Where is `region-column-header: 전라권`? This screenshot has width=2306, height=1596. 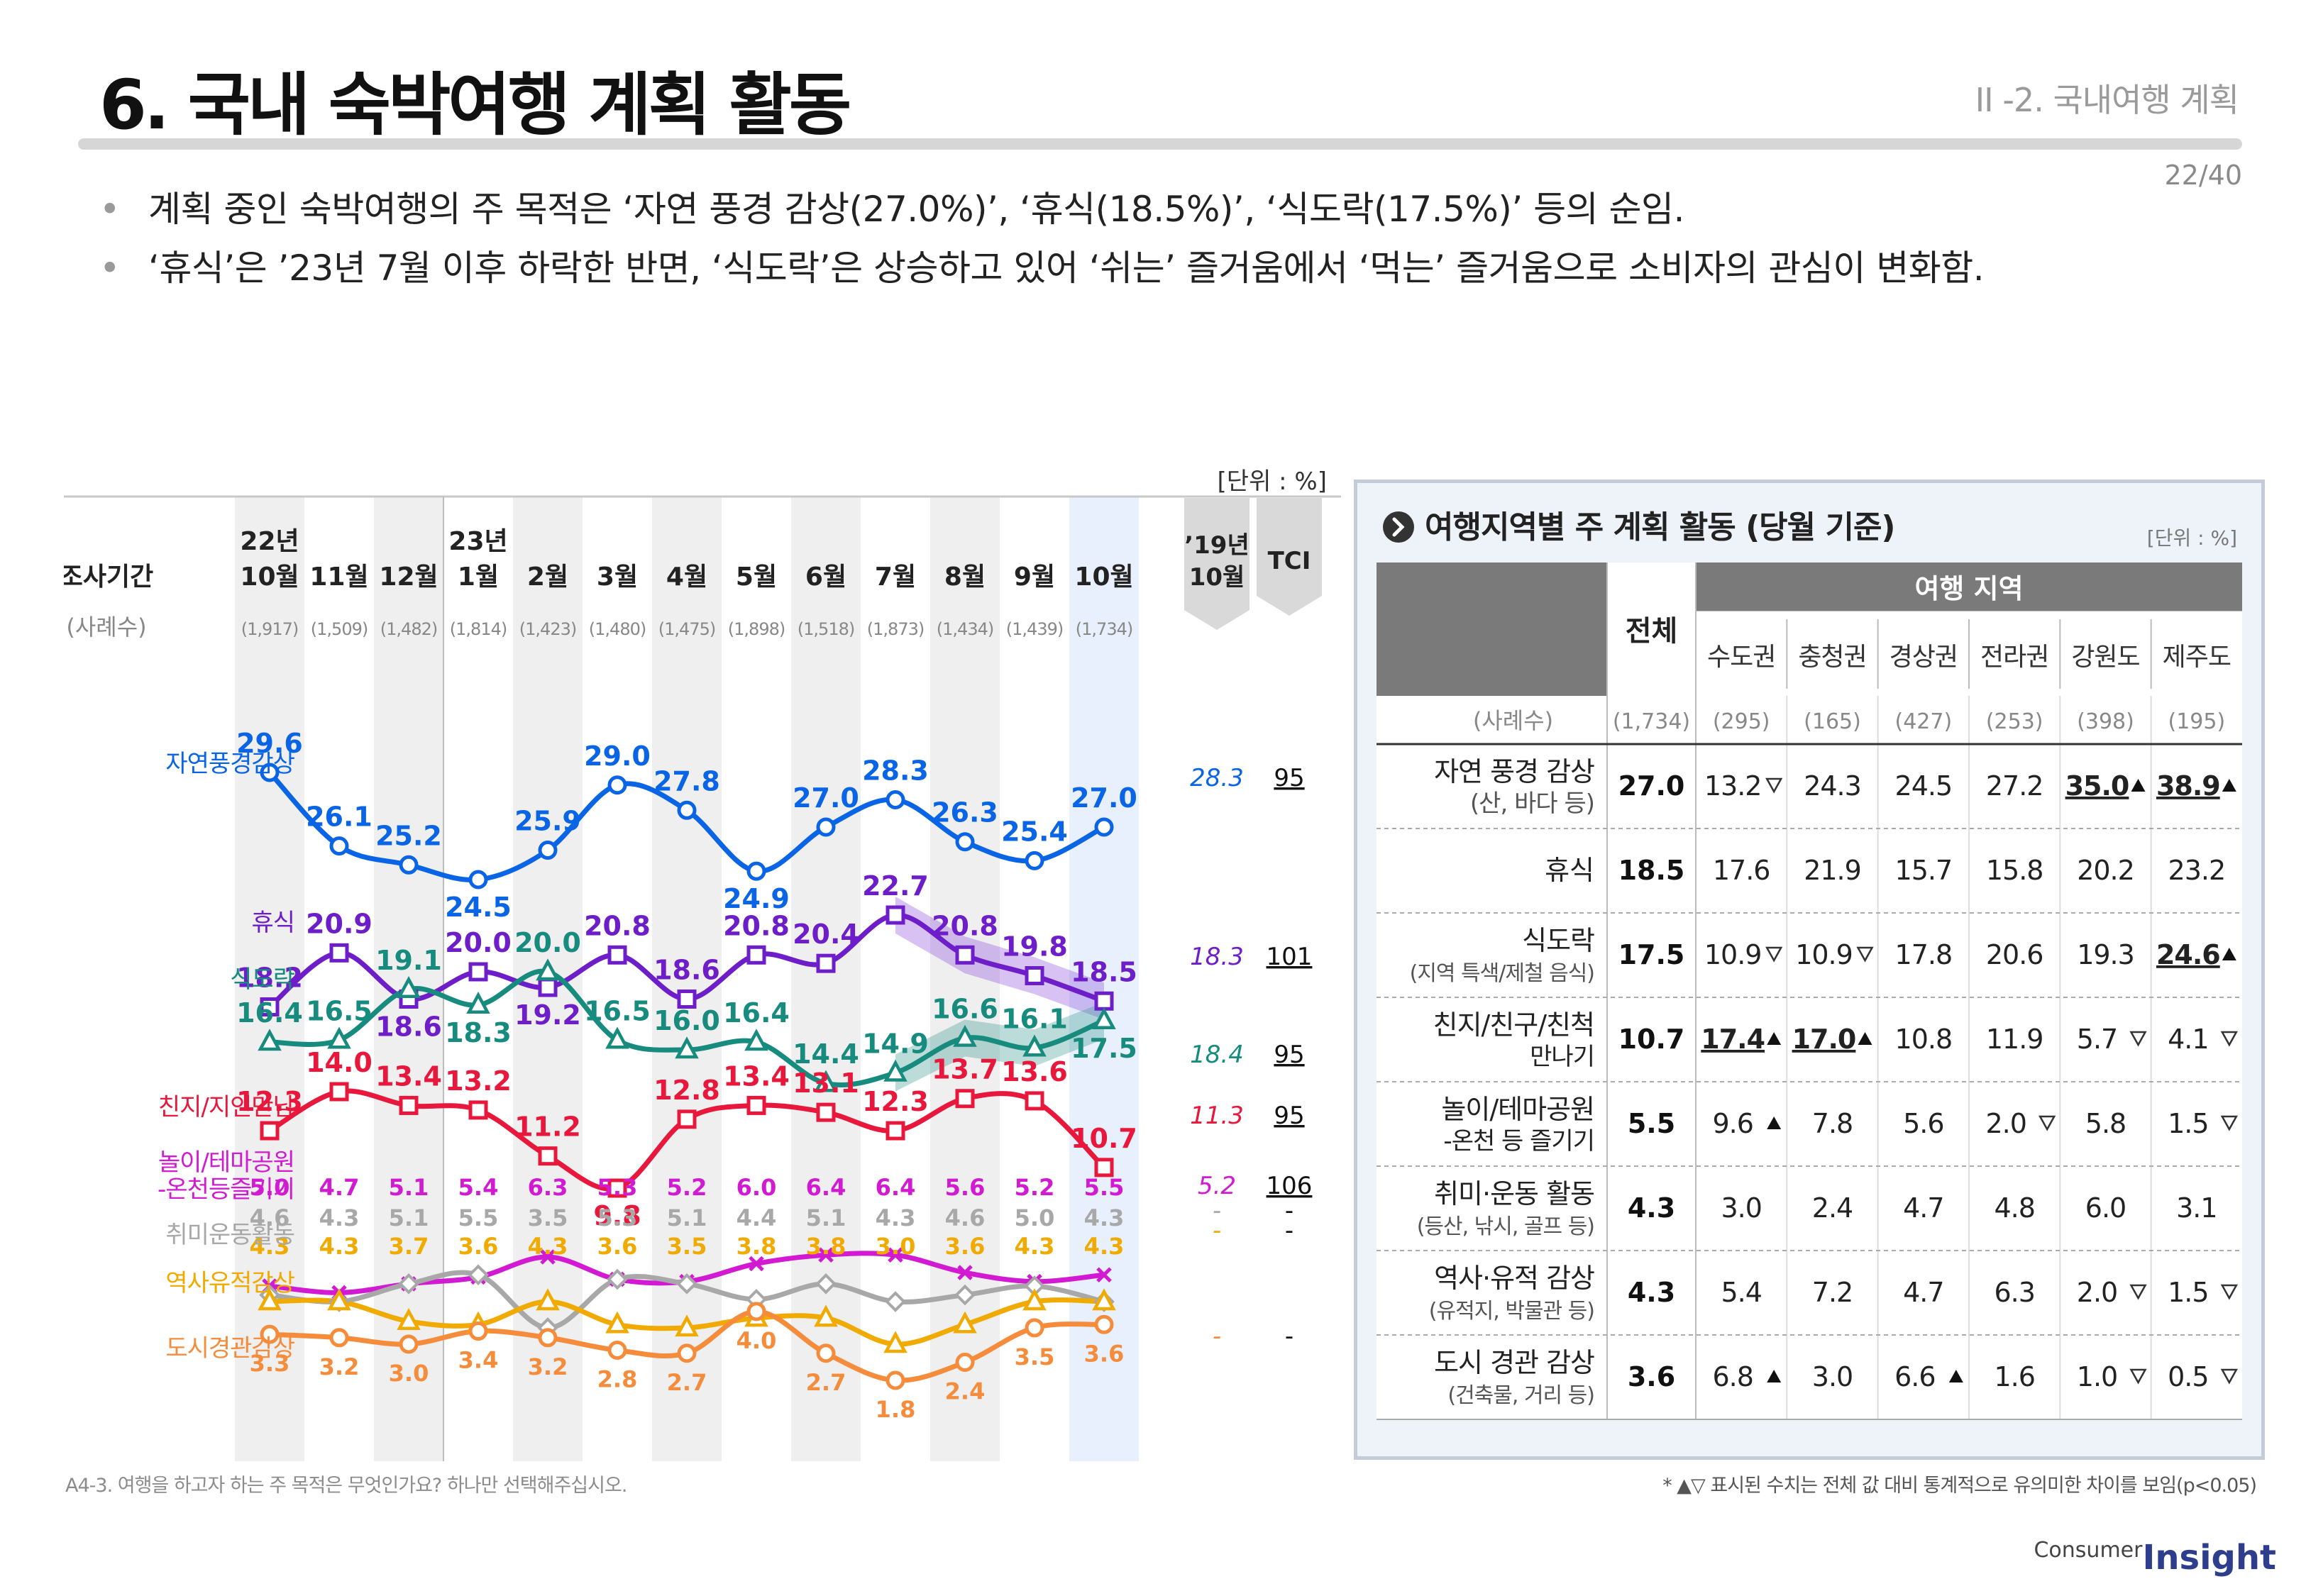 region-column-header: 전라권 is located at coordinates (2014, 658).